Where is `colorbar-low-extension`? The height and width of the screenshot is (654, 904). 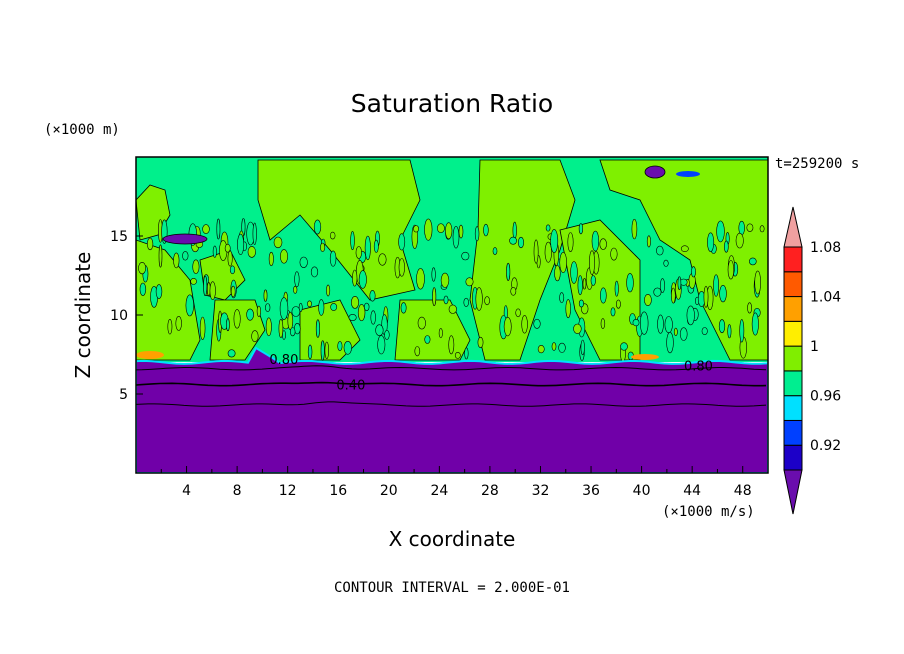 colorbar-low-extension is located at coordinates (793, 492).